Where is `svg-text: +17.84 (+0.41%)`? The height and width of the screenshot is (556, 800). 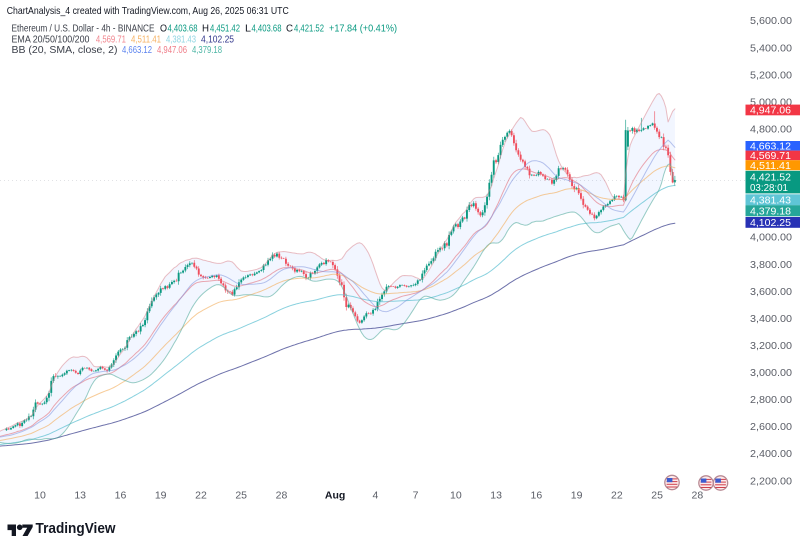
svg-text: +17.84 (+0.41%) is located at coordinates (363, 29).